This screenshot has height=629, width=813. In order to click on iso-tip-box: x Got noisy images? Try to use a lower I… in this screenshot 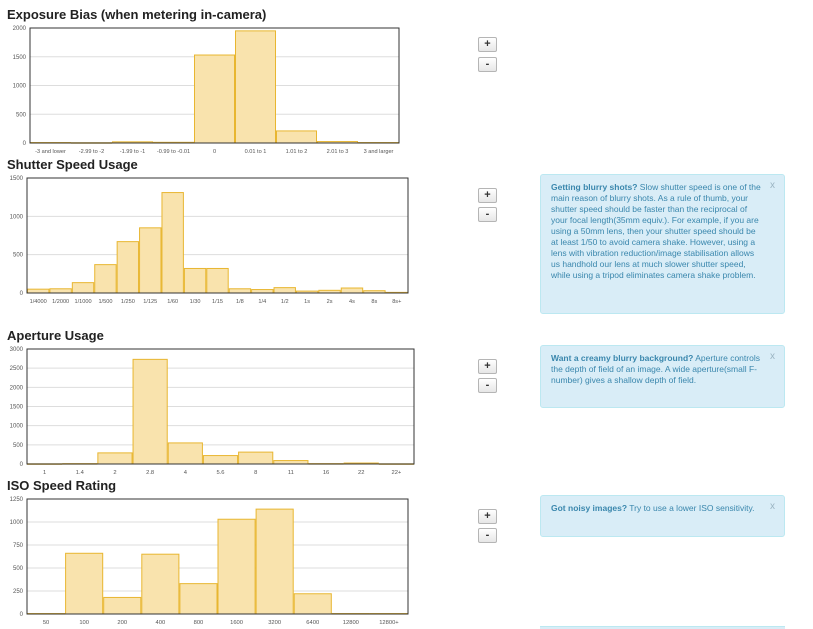, I will do `click(662, 516)`.